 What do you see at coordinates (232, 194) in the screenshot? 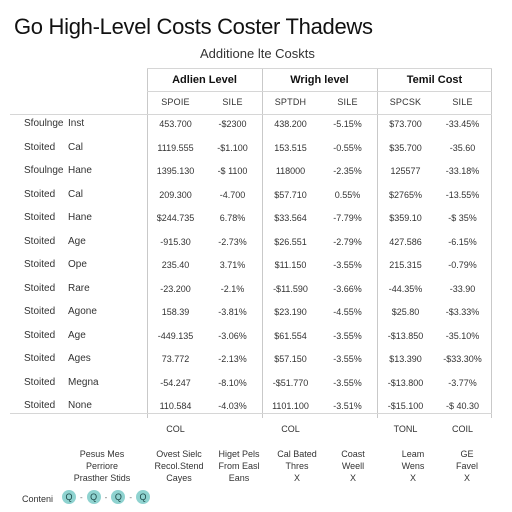
I see `table-cell: -4.700` at bounding box center [232, 194].